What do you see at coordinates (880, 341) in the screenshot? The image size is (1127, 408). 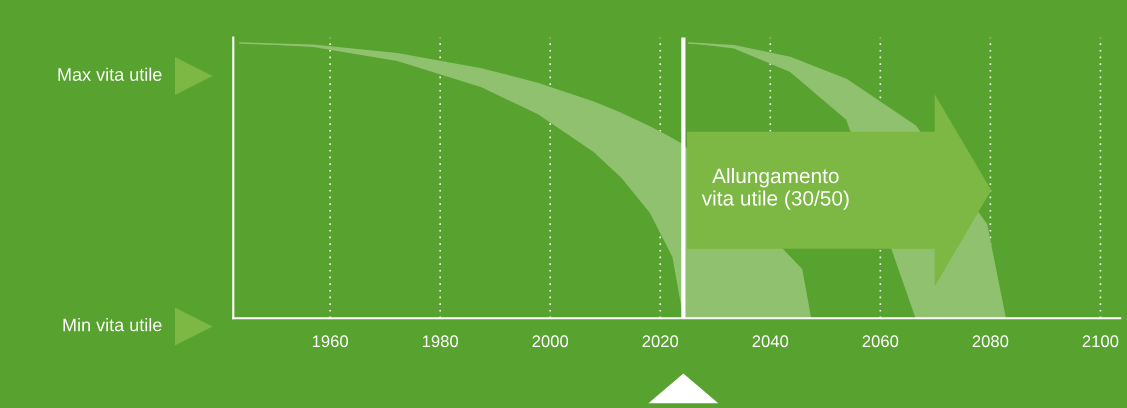 I see `x-tick-label: 2060` at bounding box center [880, 341].